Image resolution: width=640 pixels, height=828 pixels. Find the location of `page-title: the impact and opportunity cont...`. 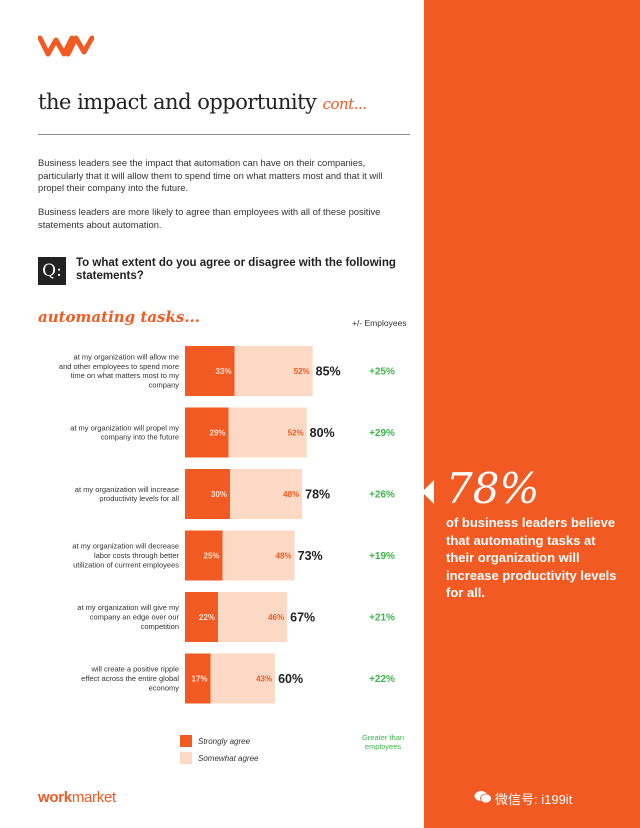

page-title: the impact and opportunity cont... is located at coordinates (202, 102).